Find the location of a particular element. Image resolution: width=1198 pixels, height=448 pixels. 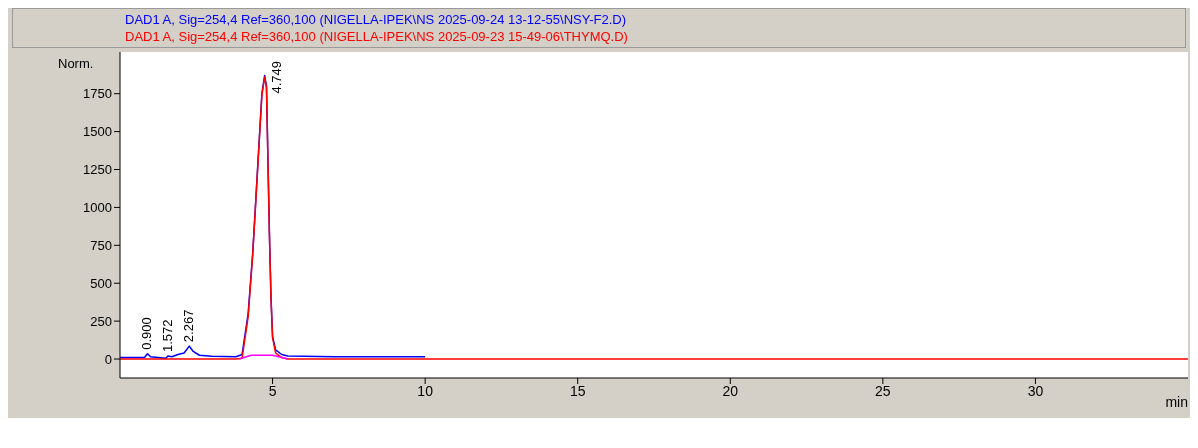

y-tick-label: 1500 is located at coordinates (97, 132).